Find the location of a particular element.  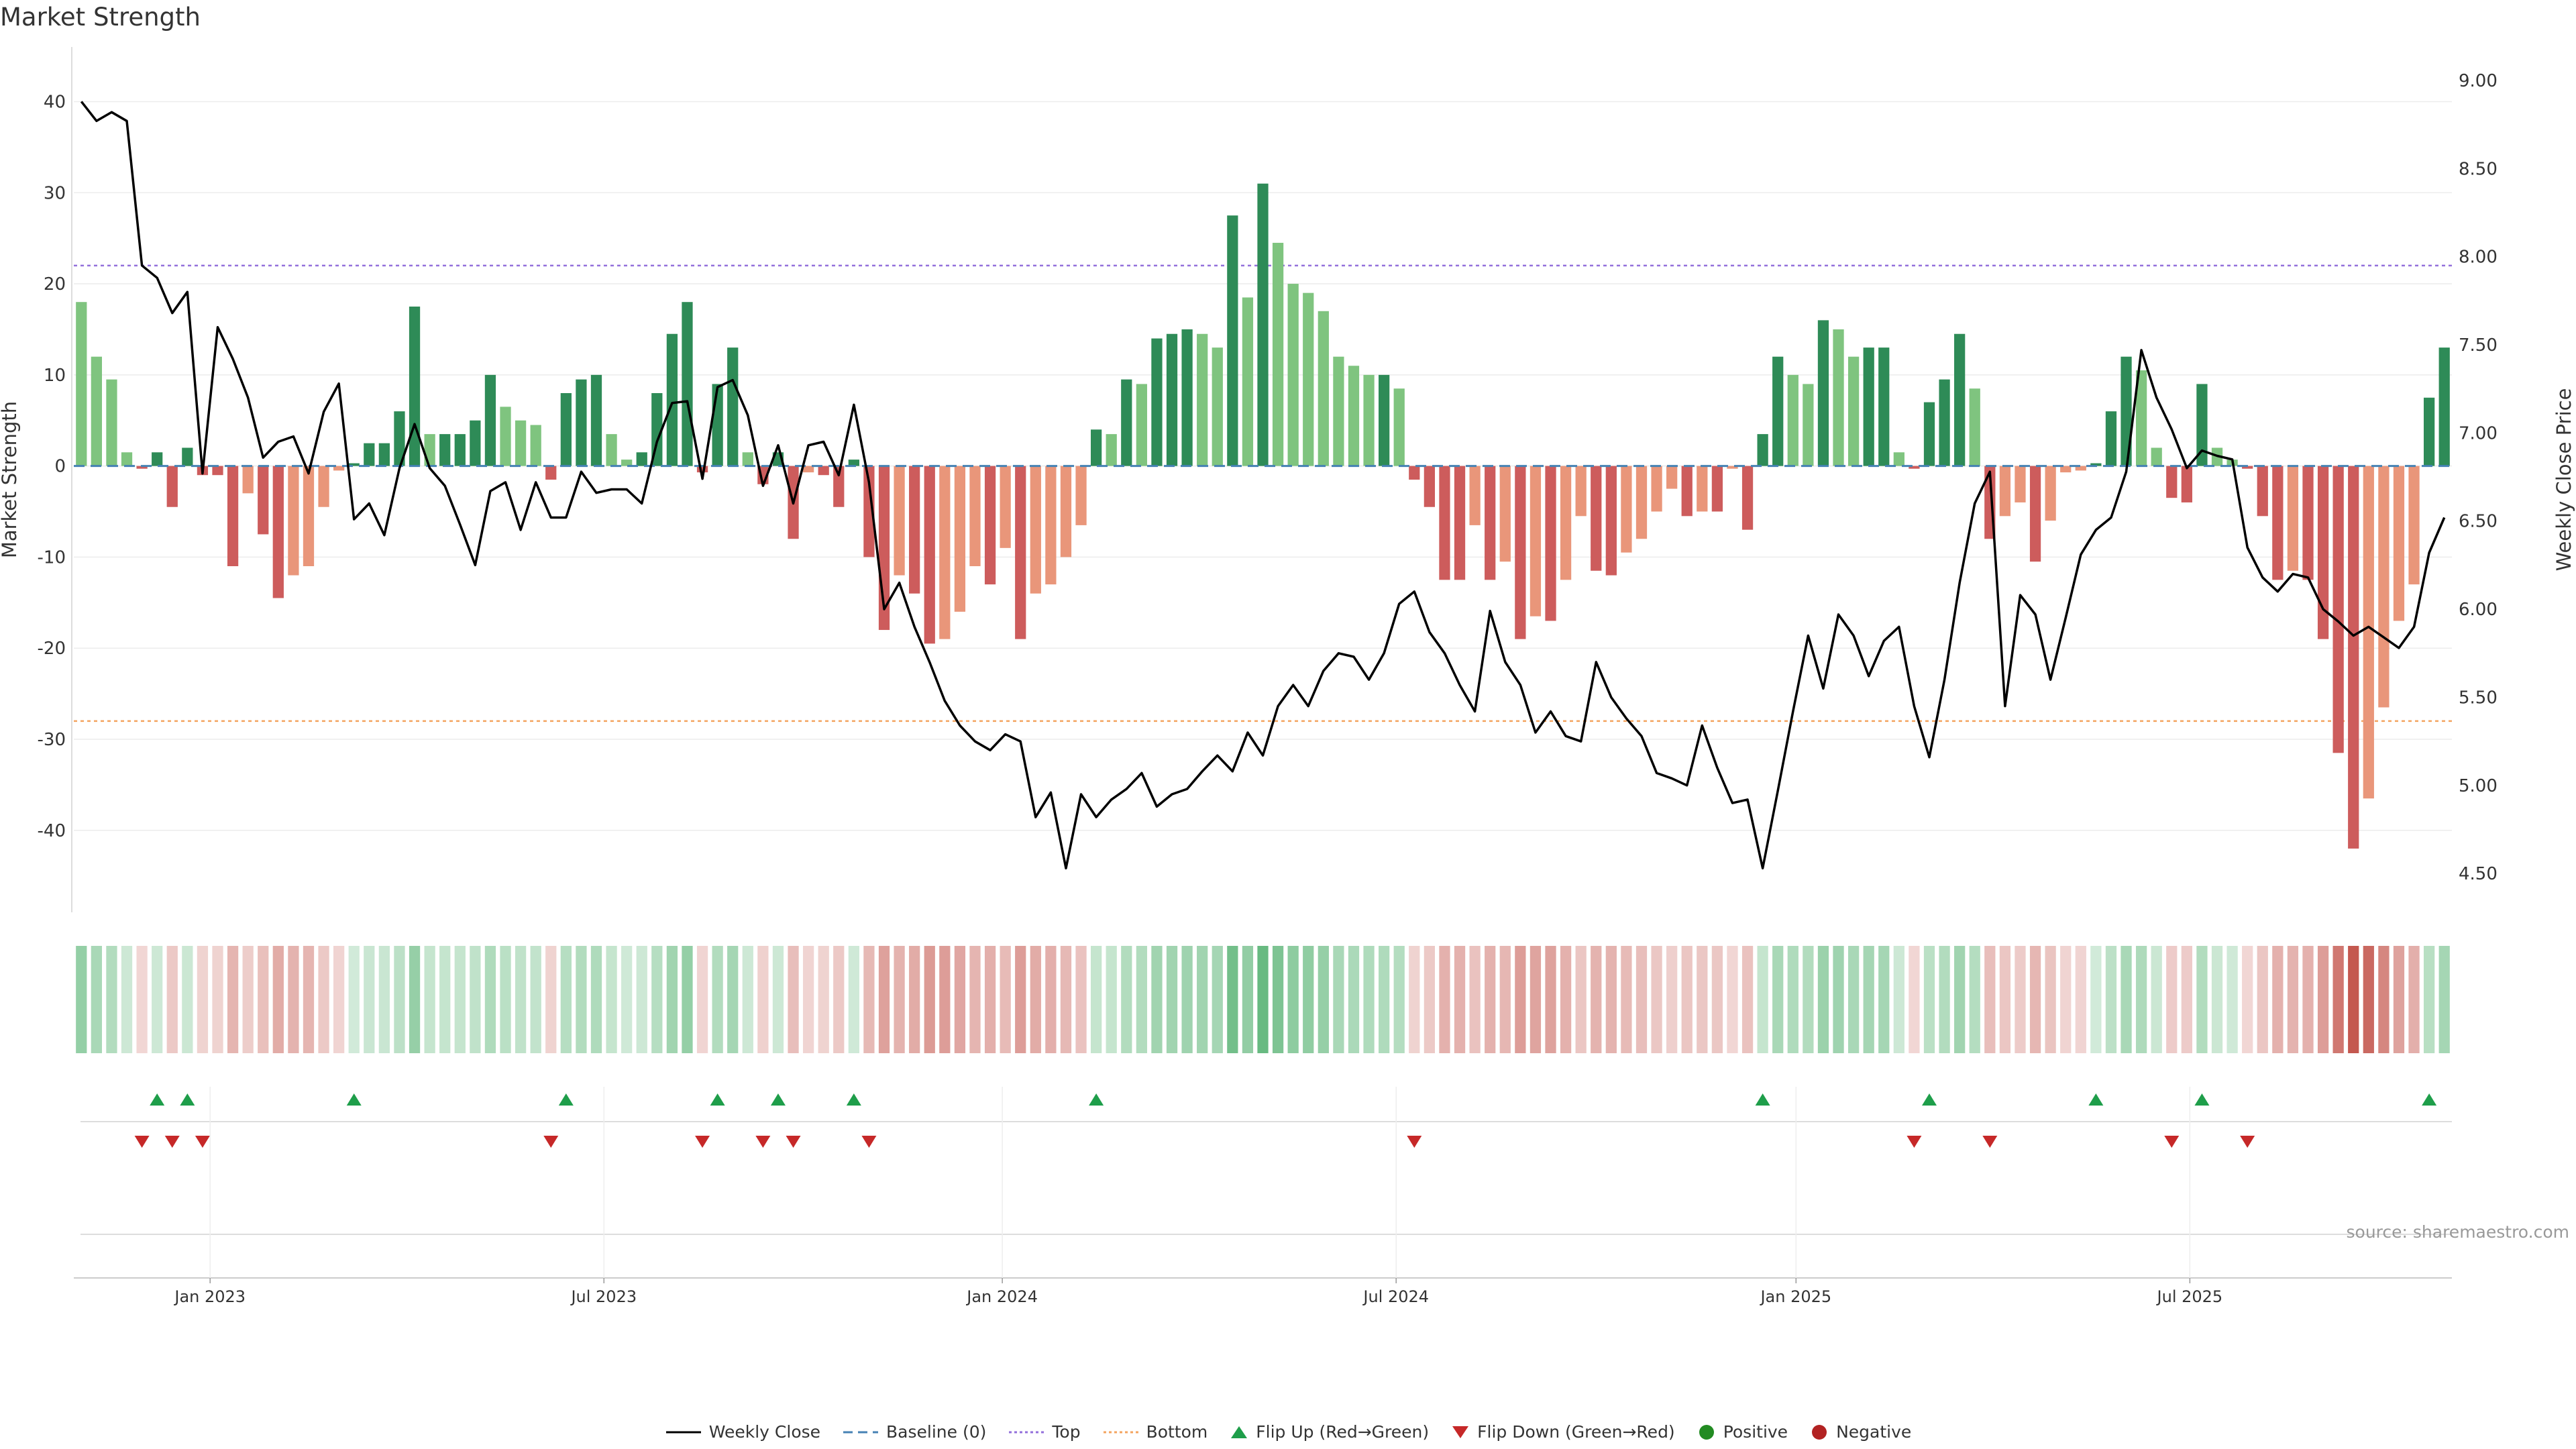

y-axis-label-left: Market Strength is located at coordinates (10, 479).